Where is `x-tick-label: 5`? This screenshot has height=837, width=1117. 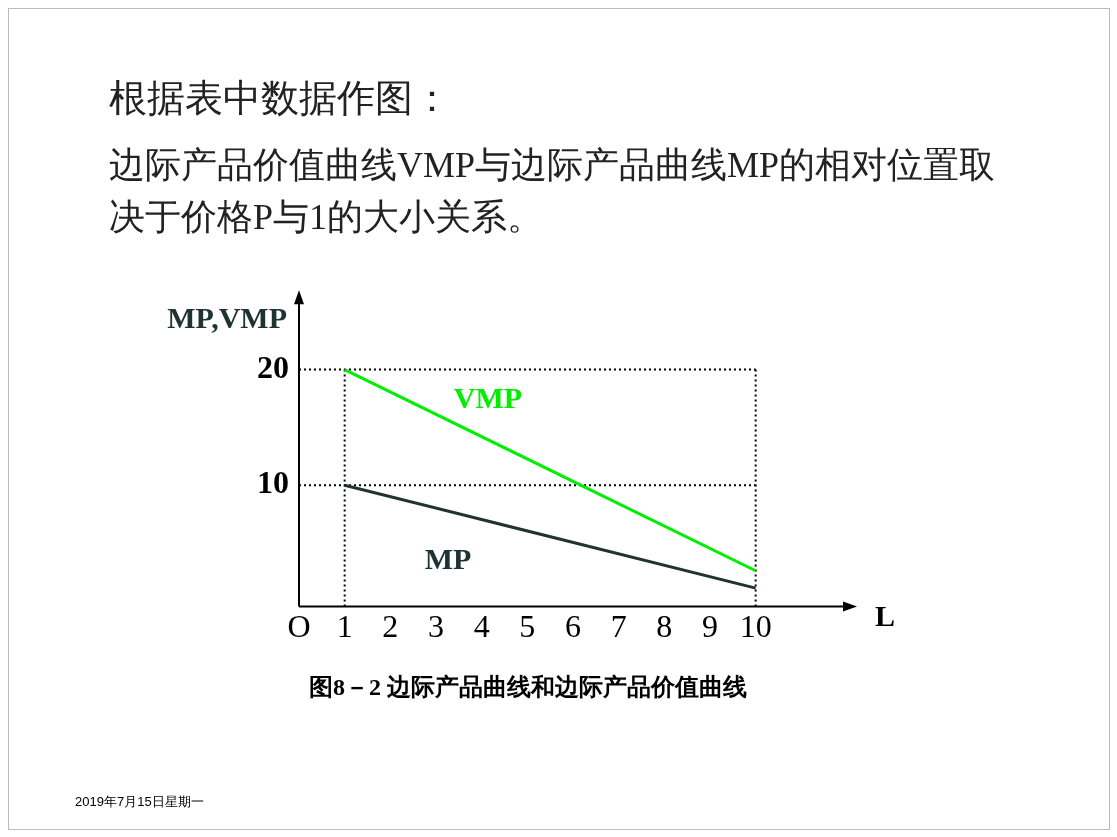 x-tick-label: 5 is located at coordinates (527, 626).